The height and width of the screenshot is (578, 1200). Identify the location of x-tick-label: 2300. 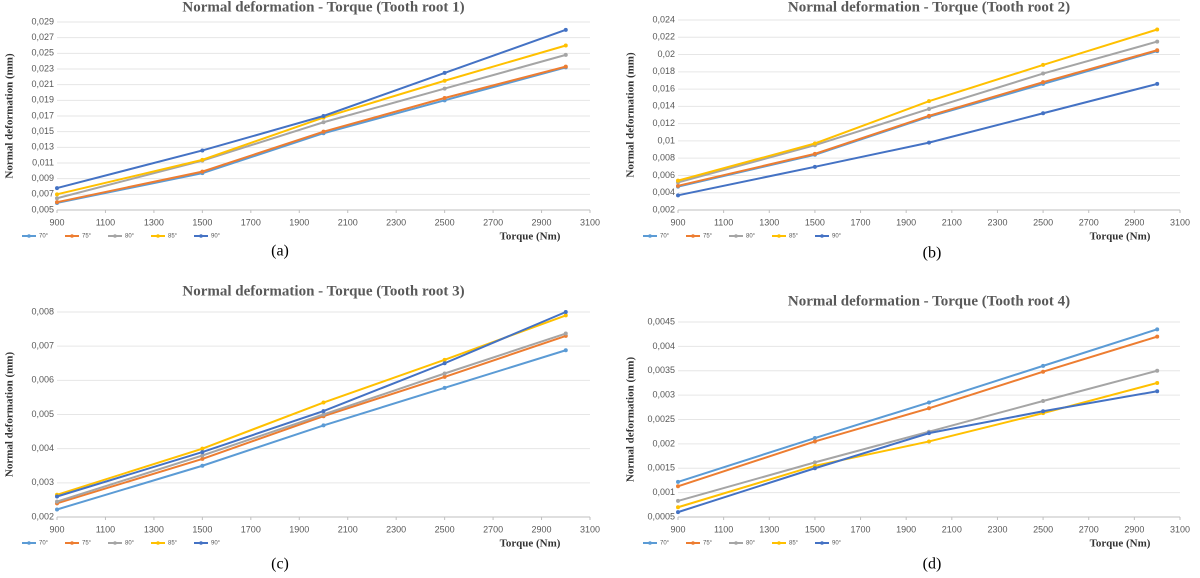
(396, 222).